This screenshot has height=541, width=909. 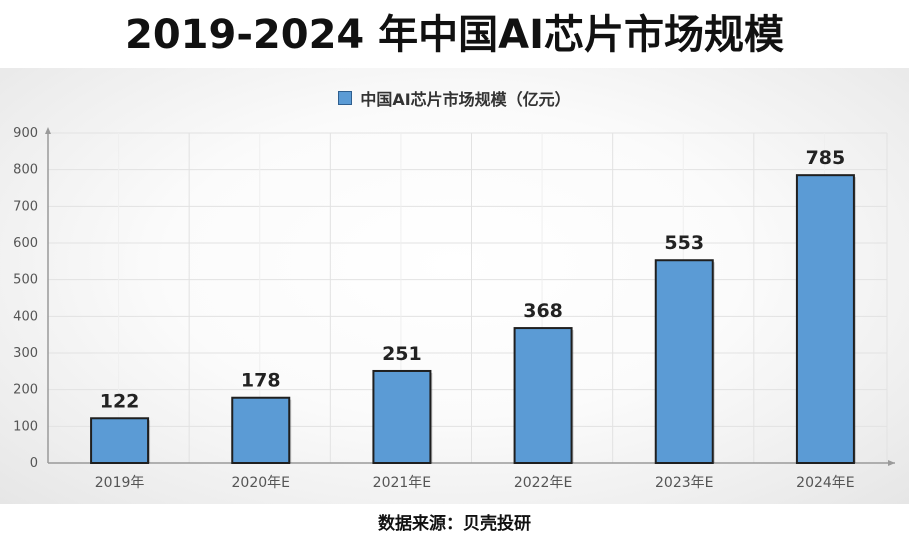 What do you see at coordinates (454, 524) in the screenshot?
I see `source-note: 数据来源：贝壳投研` at bounding box center [454, 524].